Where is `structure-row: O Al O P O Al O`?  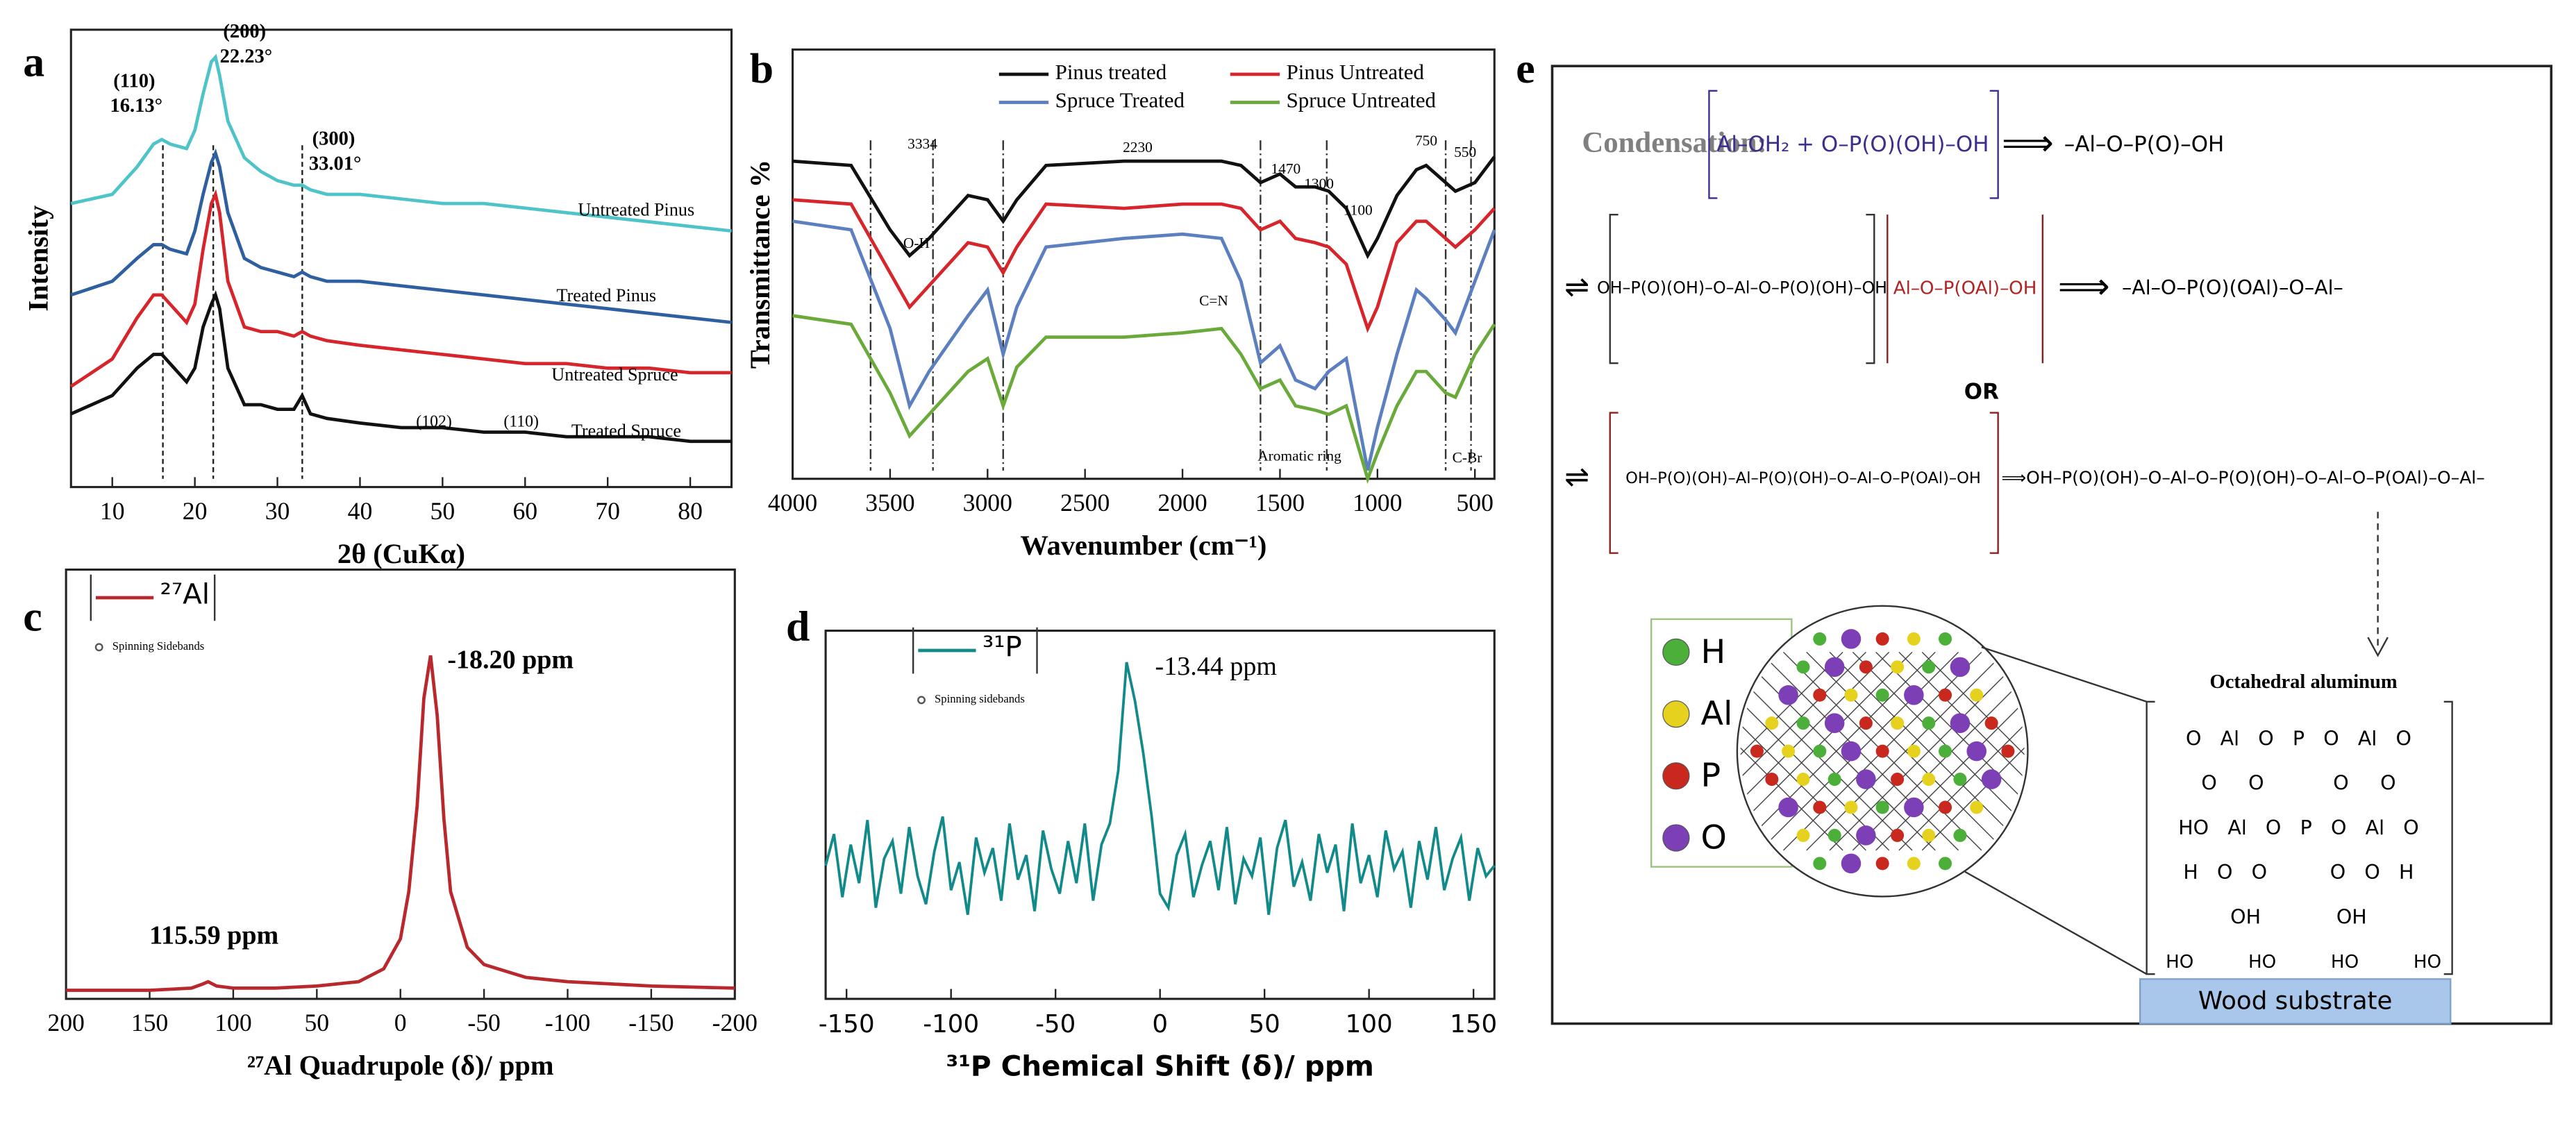
structure-row: O Al O P O Al O is located at coordinates (2298, 739).